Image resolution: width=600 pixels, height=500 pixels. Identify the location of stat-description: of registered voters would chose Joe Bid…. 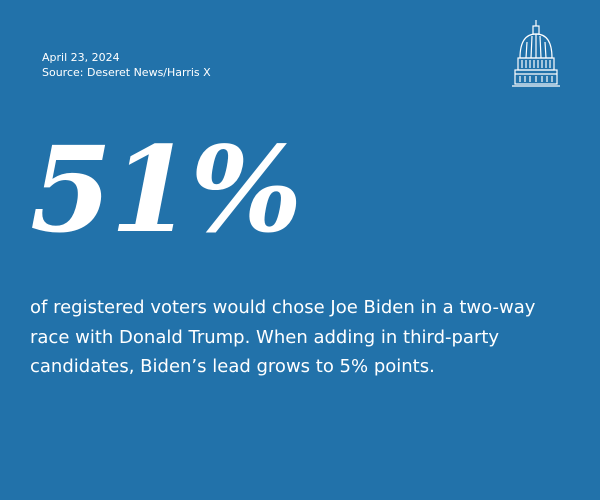
(283, 337).